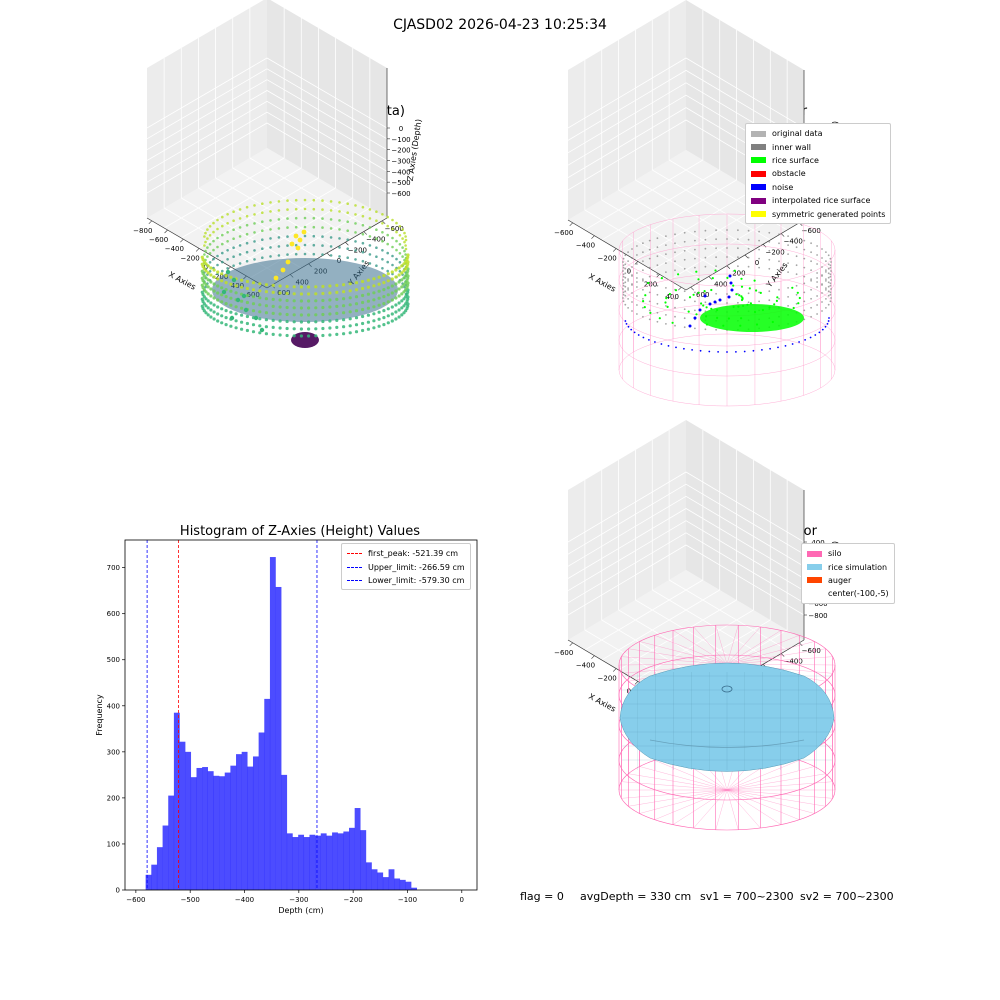  I want to click on grid-line, so click(694, 645).